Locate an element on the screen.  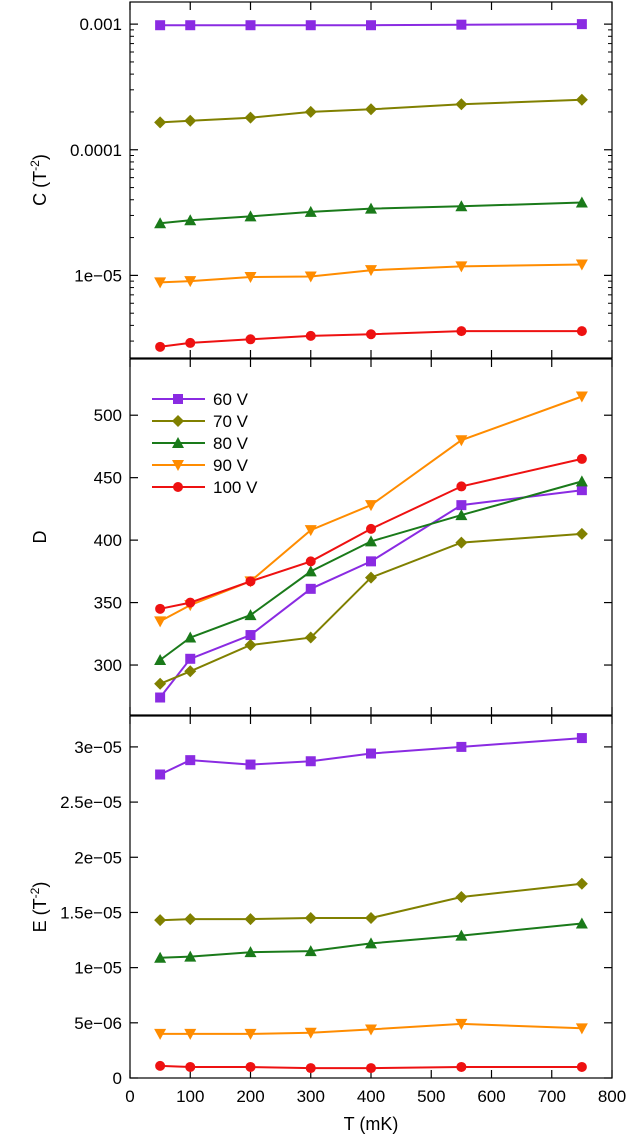
y-tick-label: 1.5e−05 is located at coordinates (91, 912).